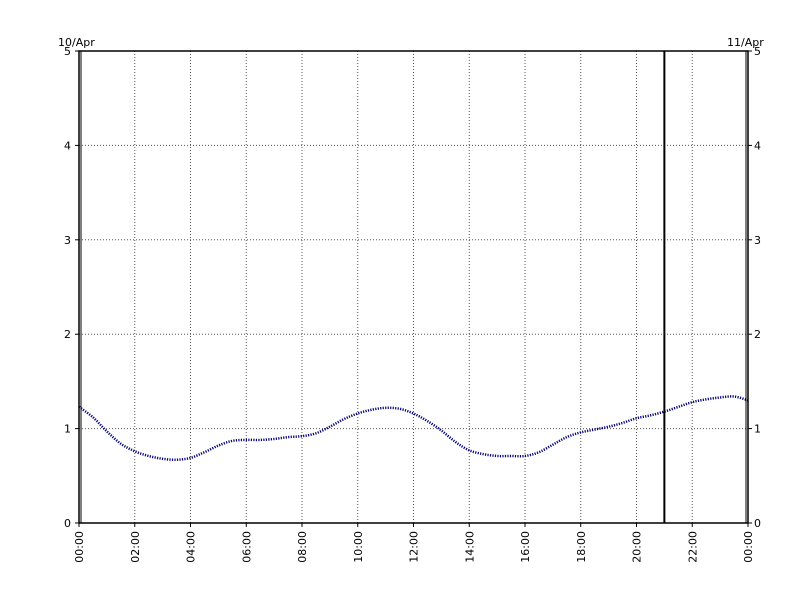 The height and width of the screenshot is (600, 800). Describe the element at coordinates (757, 145) in the screenshot. I see `y-tick-label-right: 4` at that location.